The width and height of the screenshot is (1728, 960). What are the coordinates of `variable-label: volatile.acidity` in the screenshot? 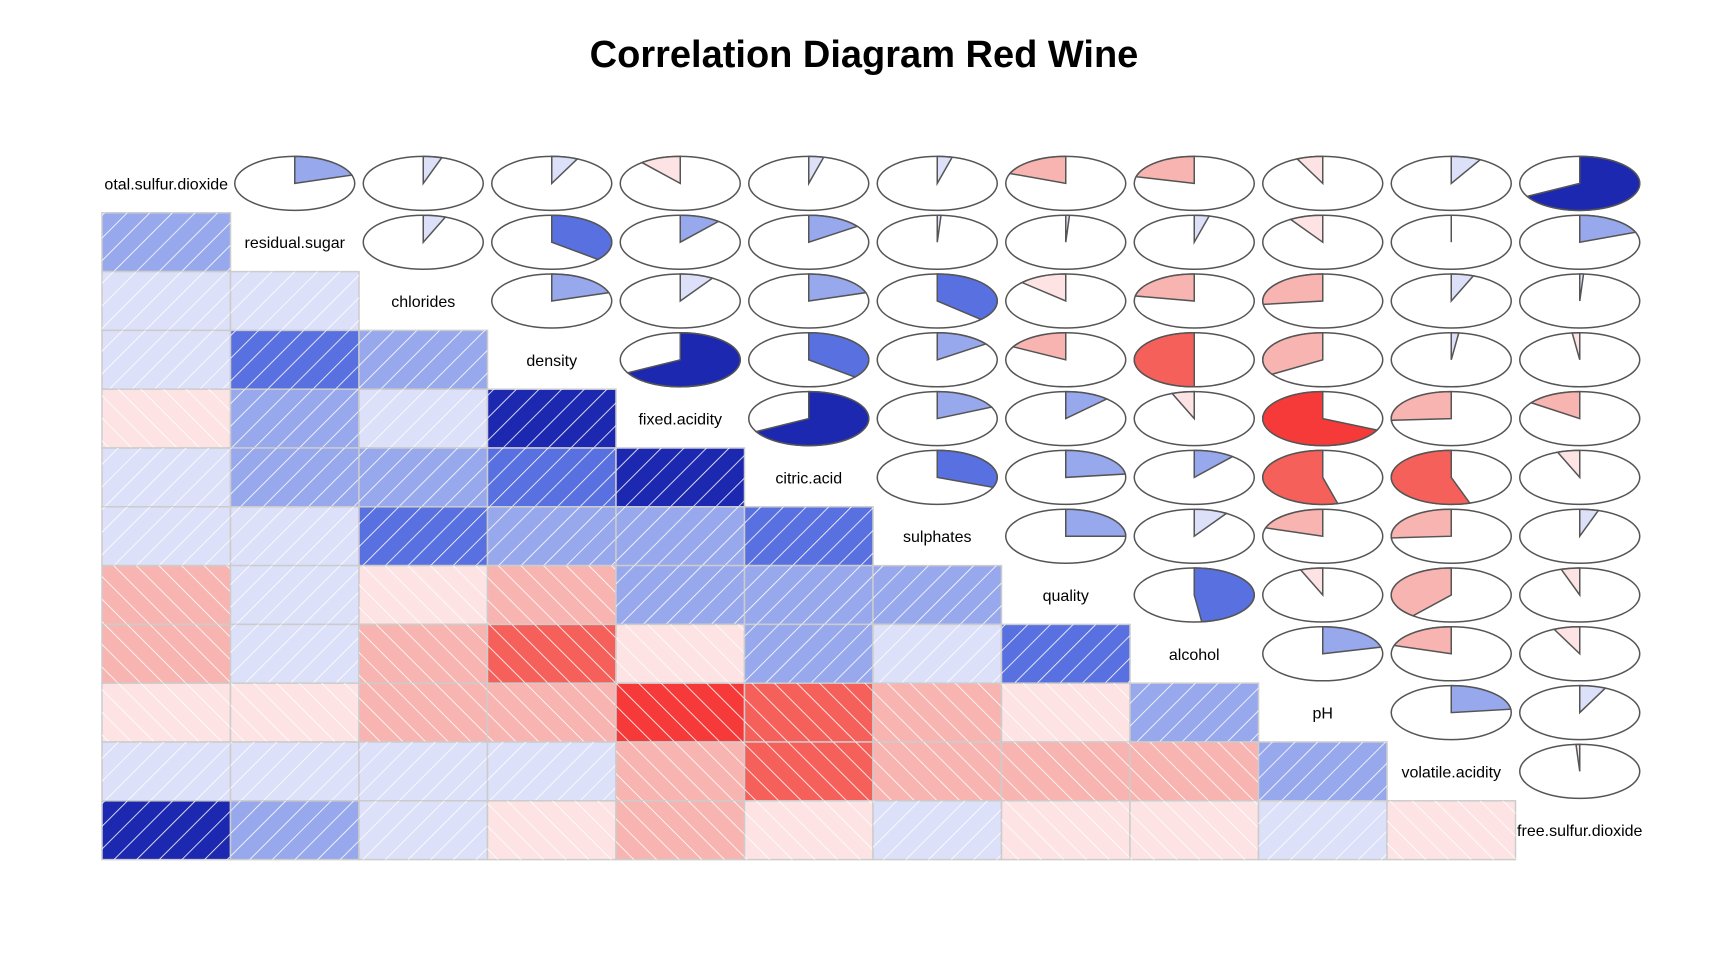 It's located at (1451, 772).